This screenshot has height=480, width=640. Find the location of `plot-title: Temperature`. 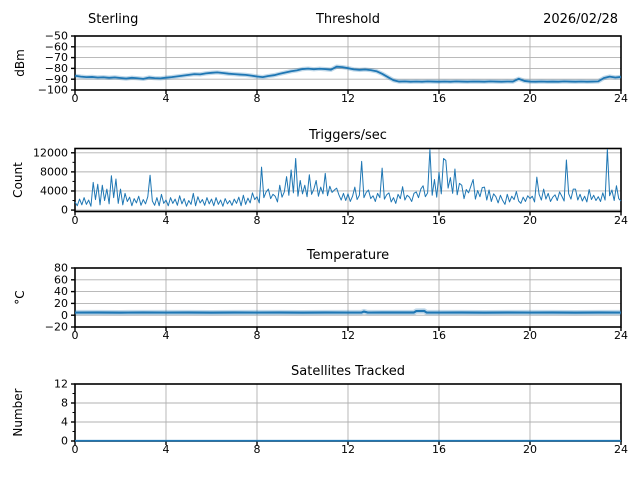

plot-title: Temperature is located at coordinates (347, 255).